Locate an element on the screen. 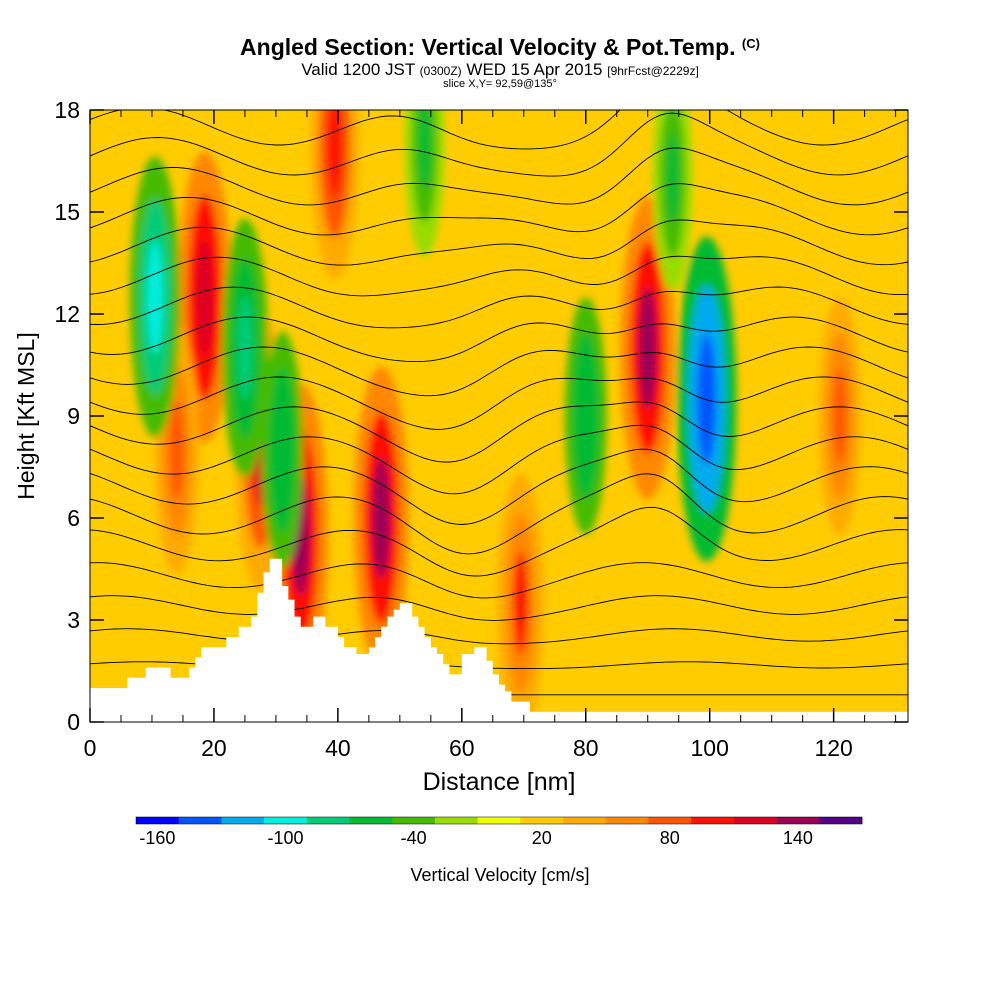 The width and height of the screenshot is (1000, 1000). colorbar-tick-label: 140 is located at coordinates (798, 838).